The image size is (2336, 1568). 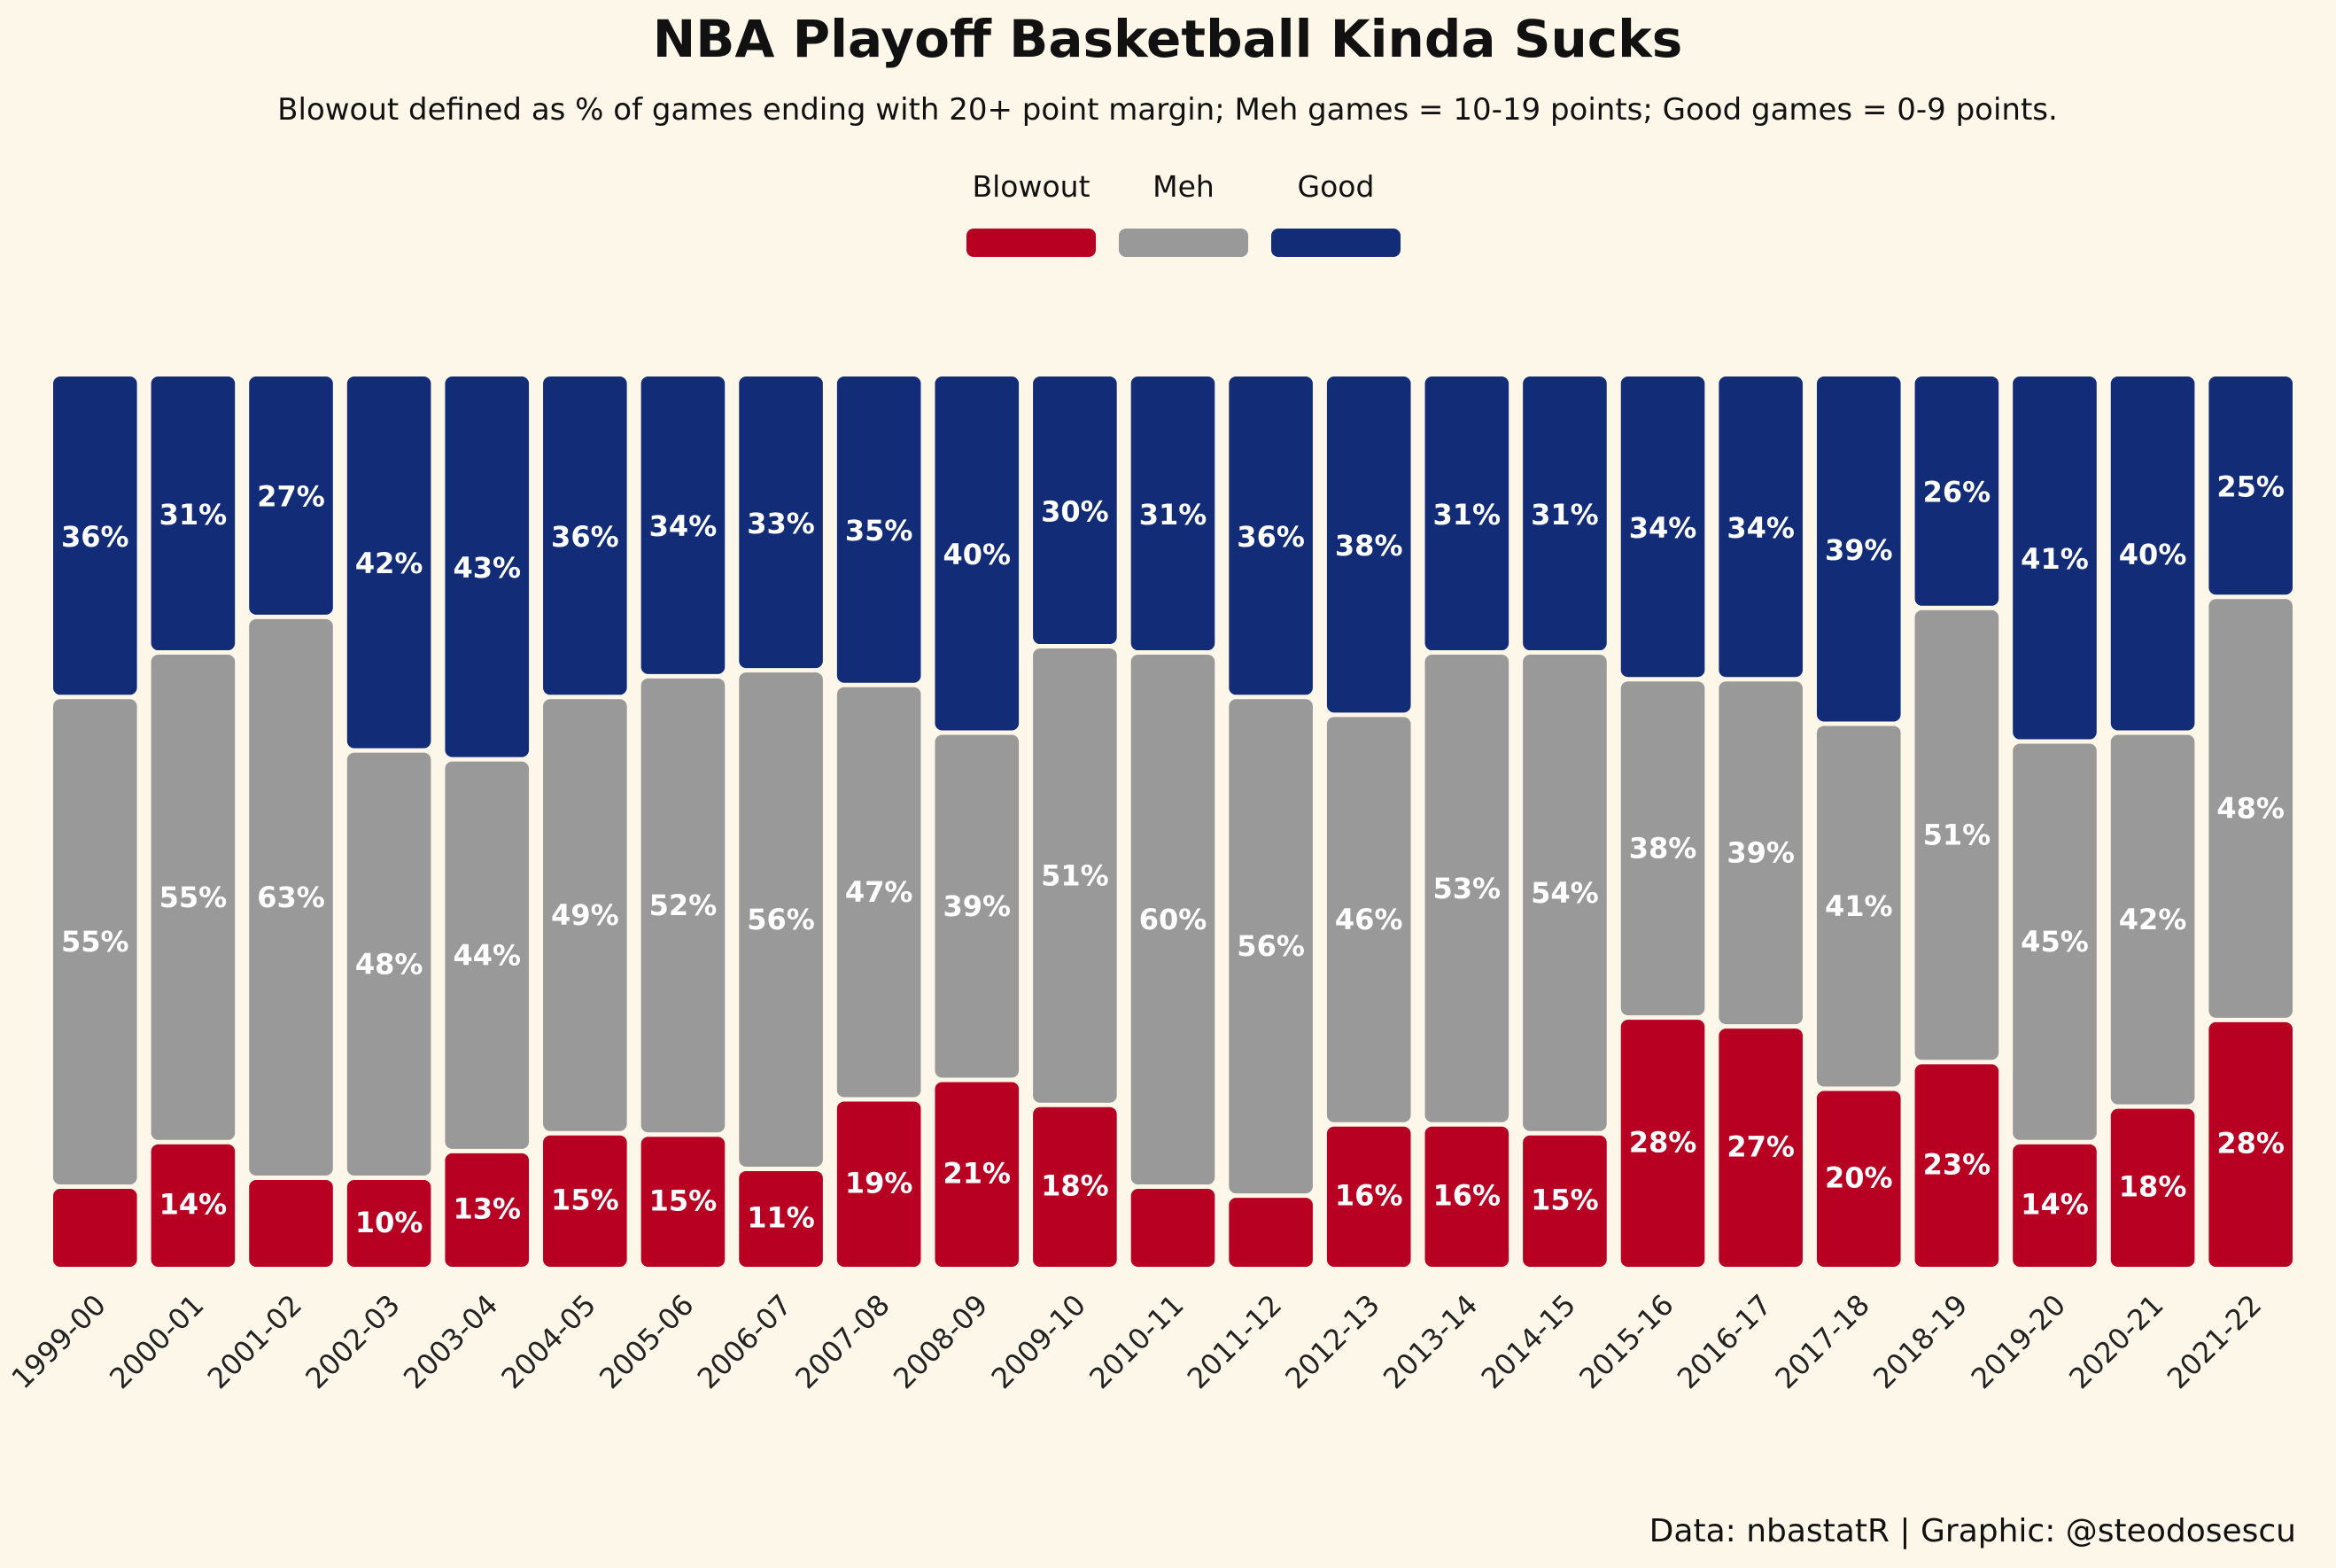 I want to click on value-label-meh-2019-20: 45%, so click(x=2055, y=942).